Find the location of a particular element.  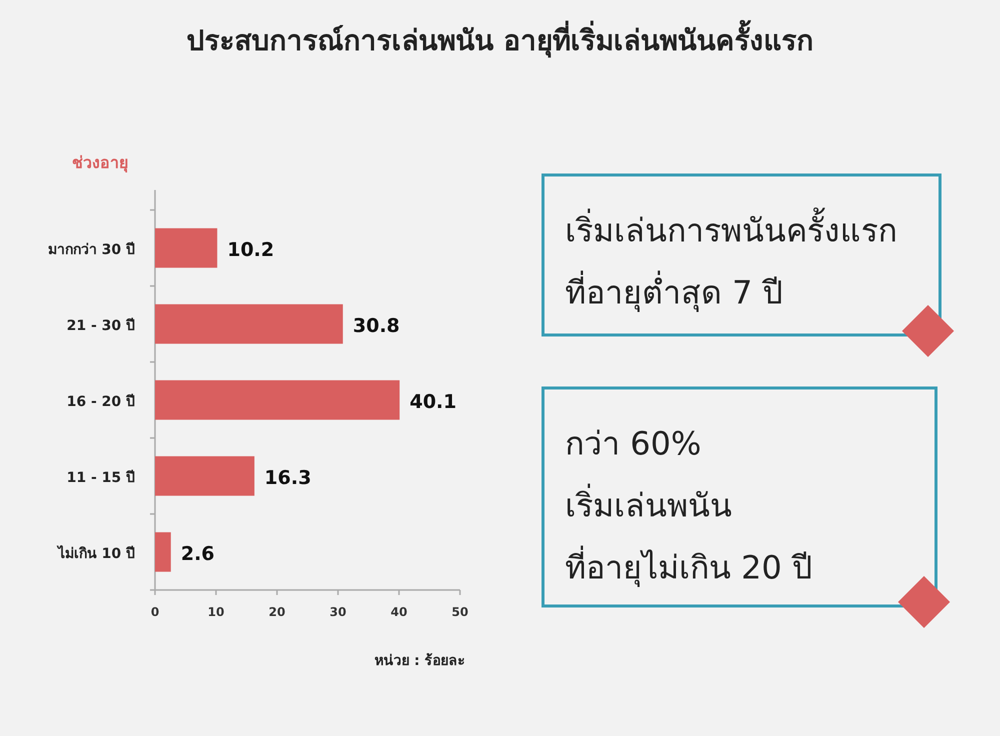

y-tick-label: 16 - 20 ปี is located at coordinates (100, 402).